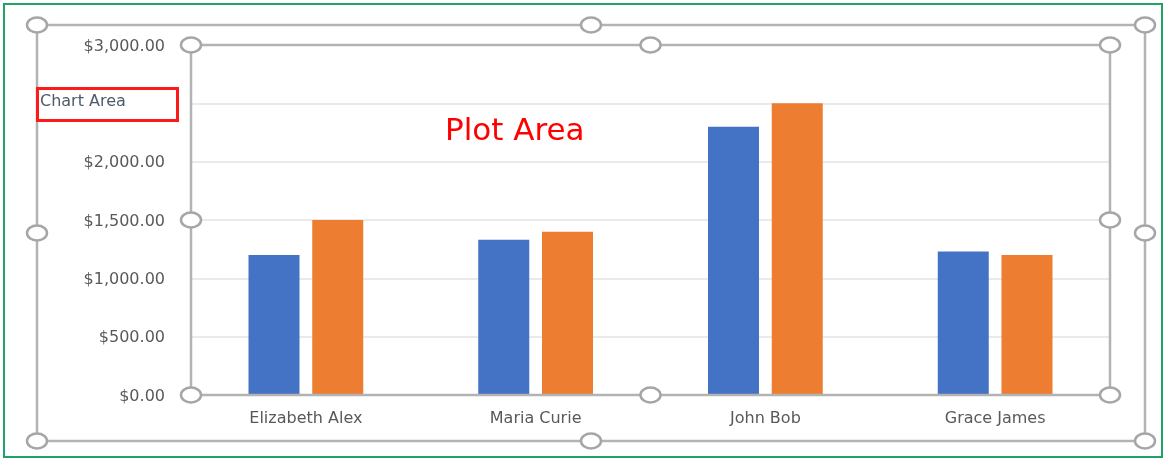 The image size is (1166, 461). I want to click on y-tick-label: $1,500.00, so click(124, 220).